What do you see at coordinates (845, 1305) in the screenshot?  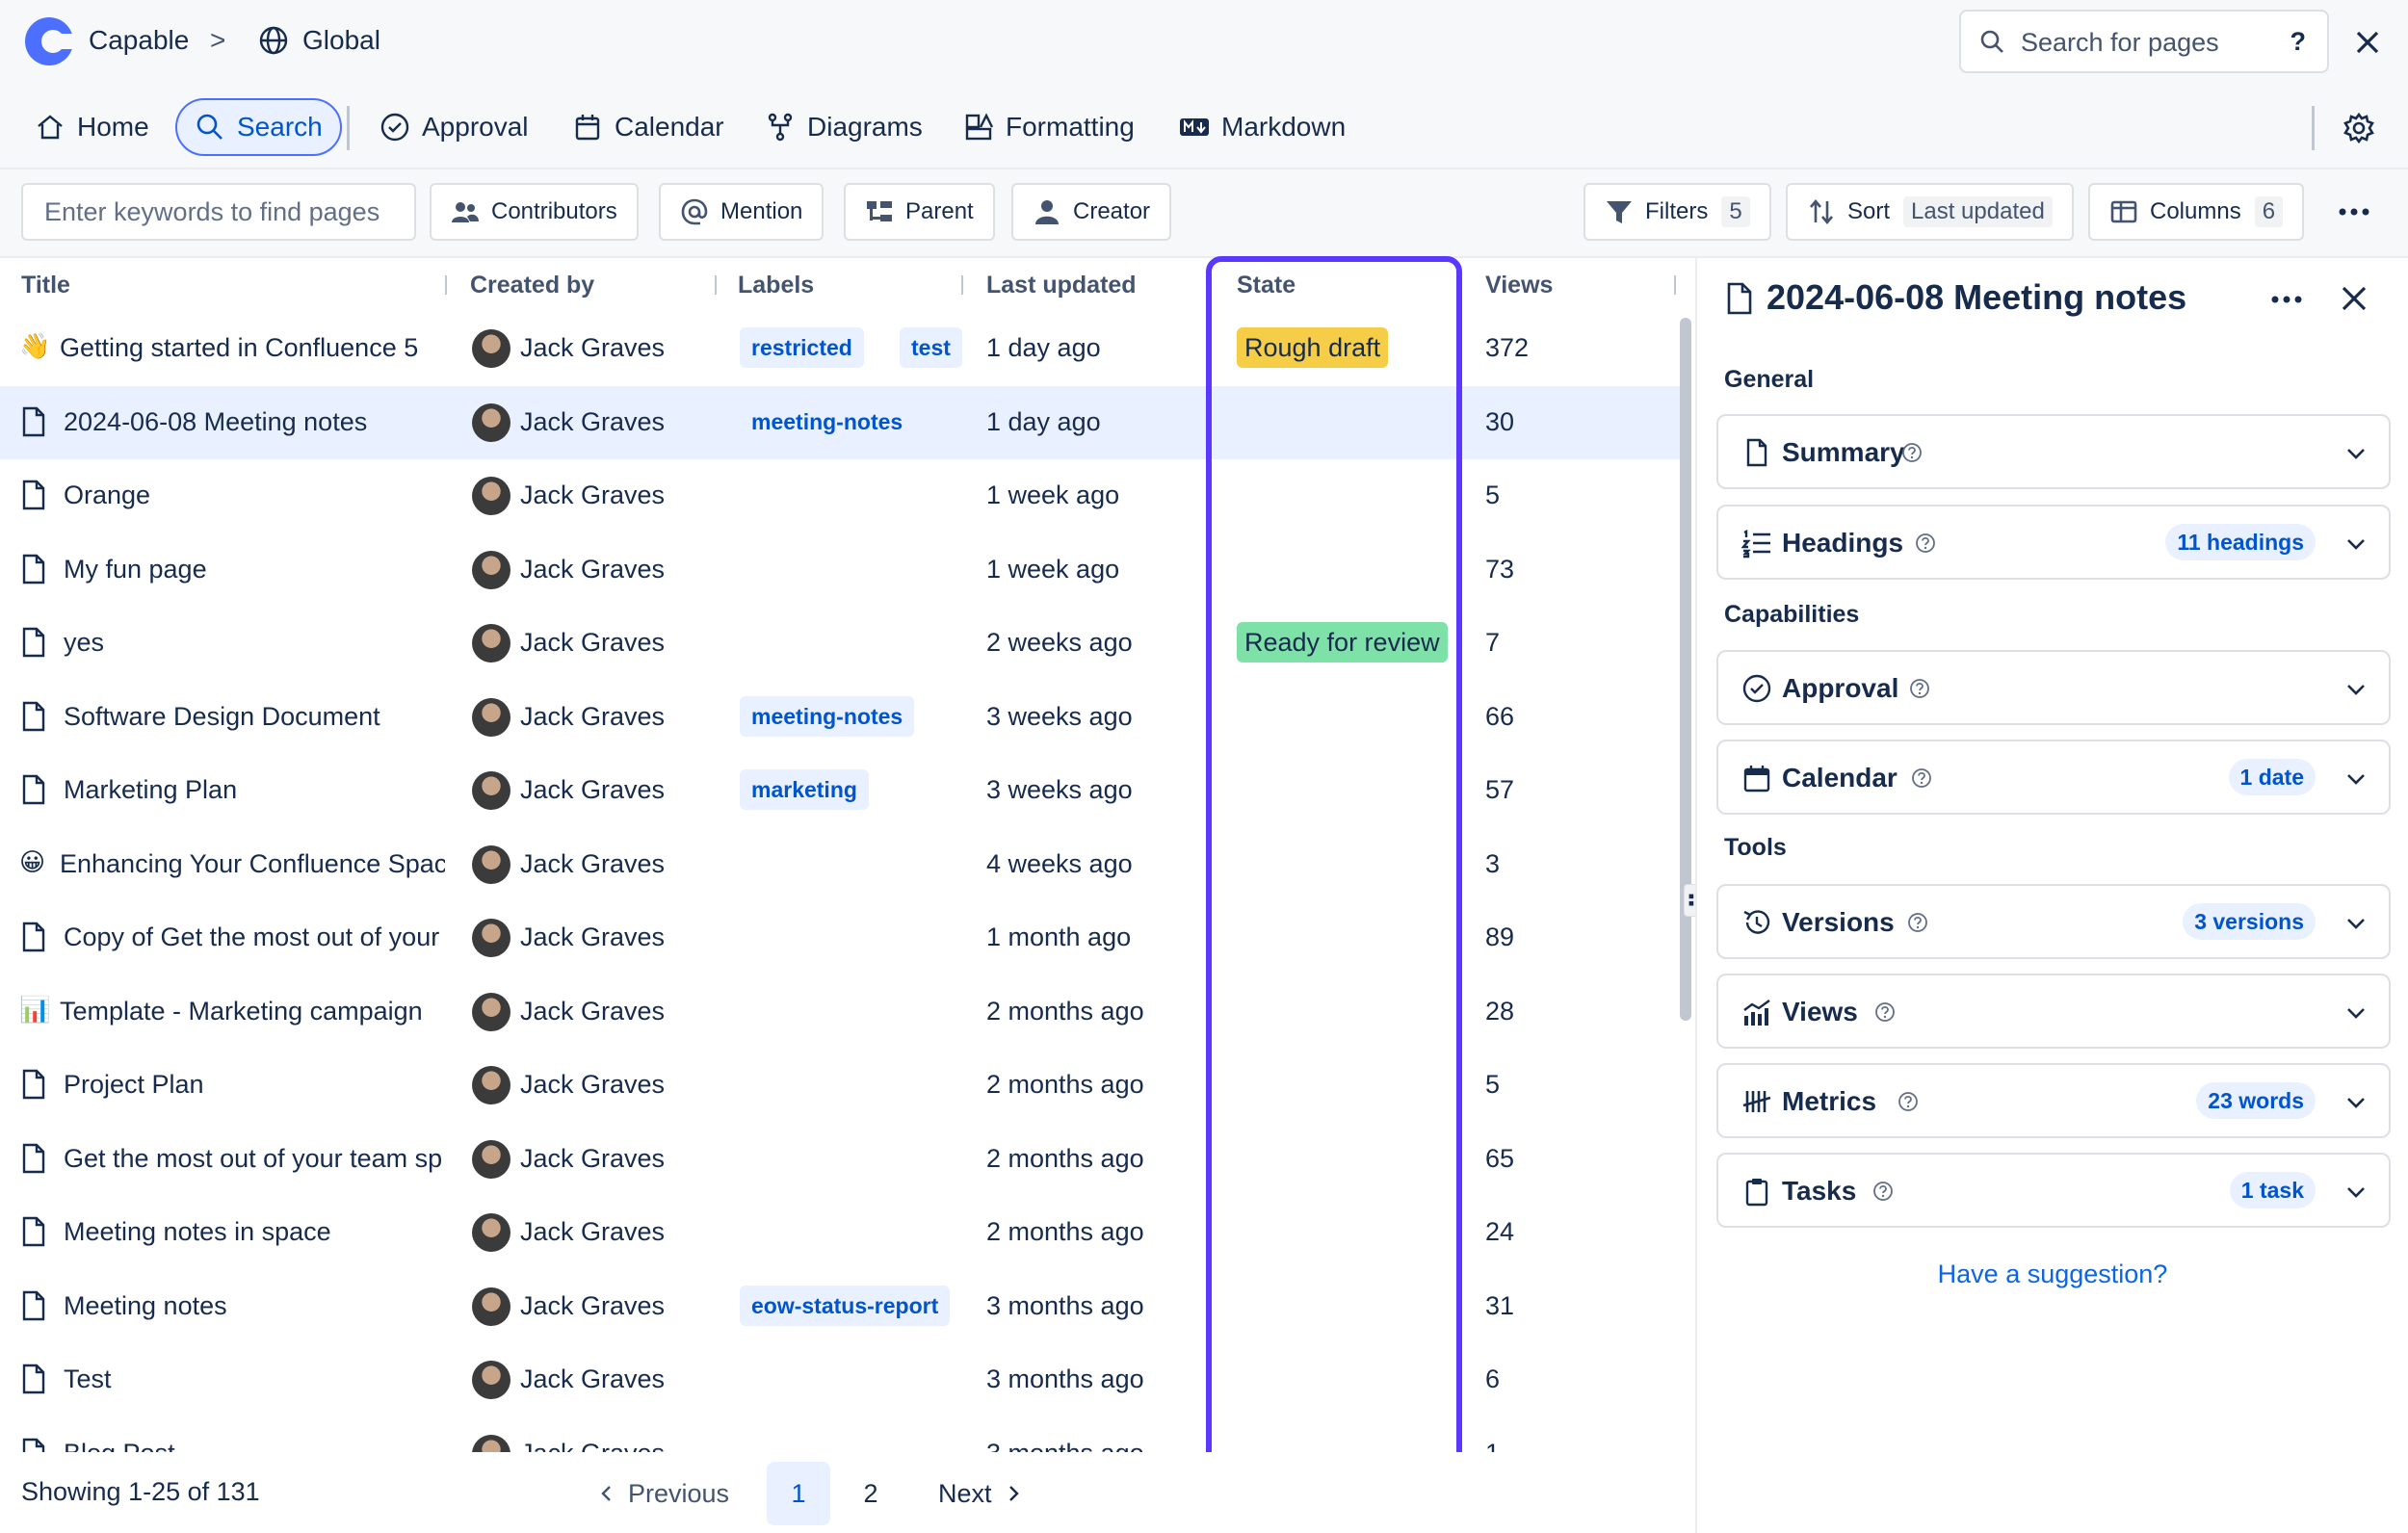 I see `label-chip: eow-status-report` at bounding box center [845, 1305].